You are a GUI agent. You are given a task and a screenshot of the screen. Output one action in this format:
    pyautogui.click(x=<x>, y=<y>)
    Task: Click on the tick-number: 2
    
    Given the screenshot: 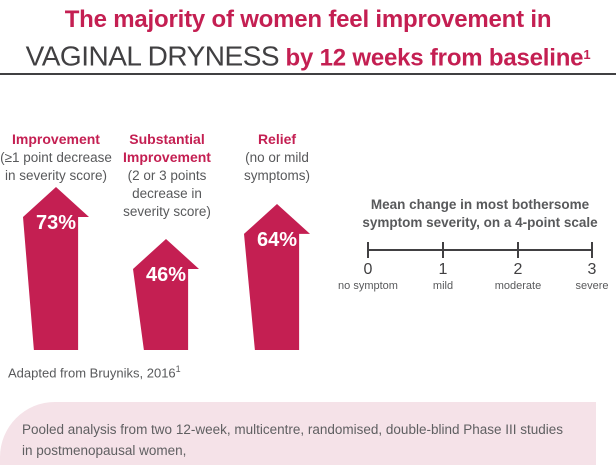 What is the action you would take?
    pyautogui.click(x=518, y=269)
    